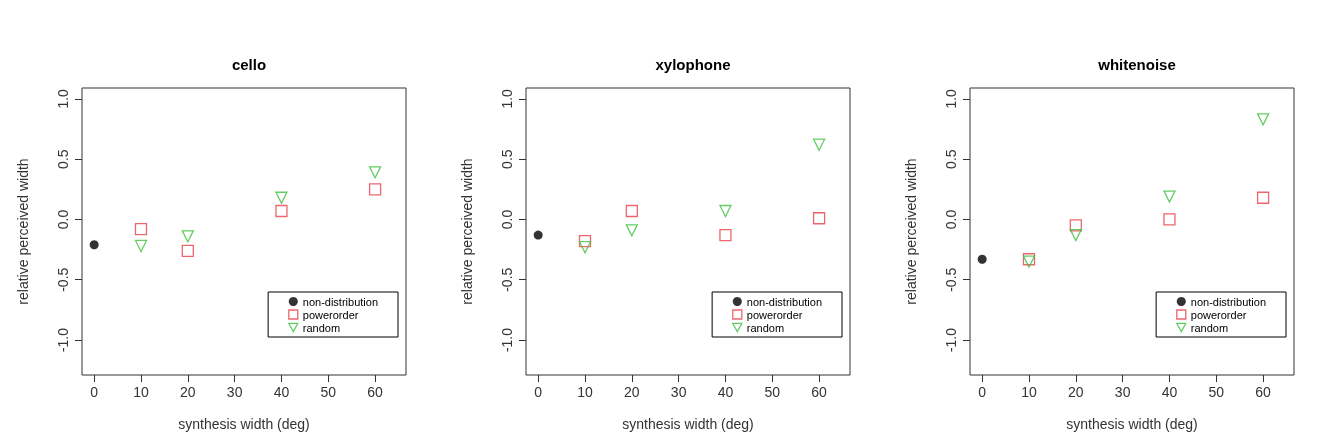  Describe the element at coordinates (693, 64) in the screenshot. I see `chart-title: xylophone` at that location.